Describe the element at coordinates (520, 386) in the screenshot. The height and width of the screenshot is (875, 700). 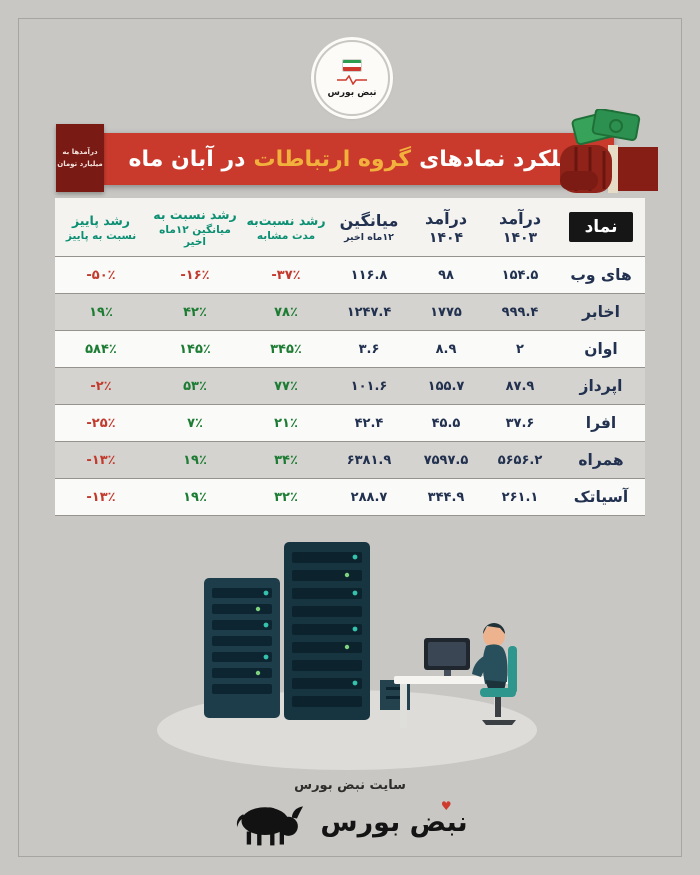
I see `revenue-1403-cell: ۸۷.۹` at that location.